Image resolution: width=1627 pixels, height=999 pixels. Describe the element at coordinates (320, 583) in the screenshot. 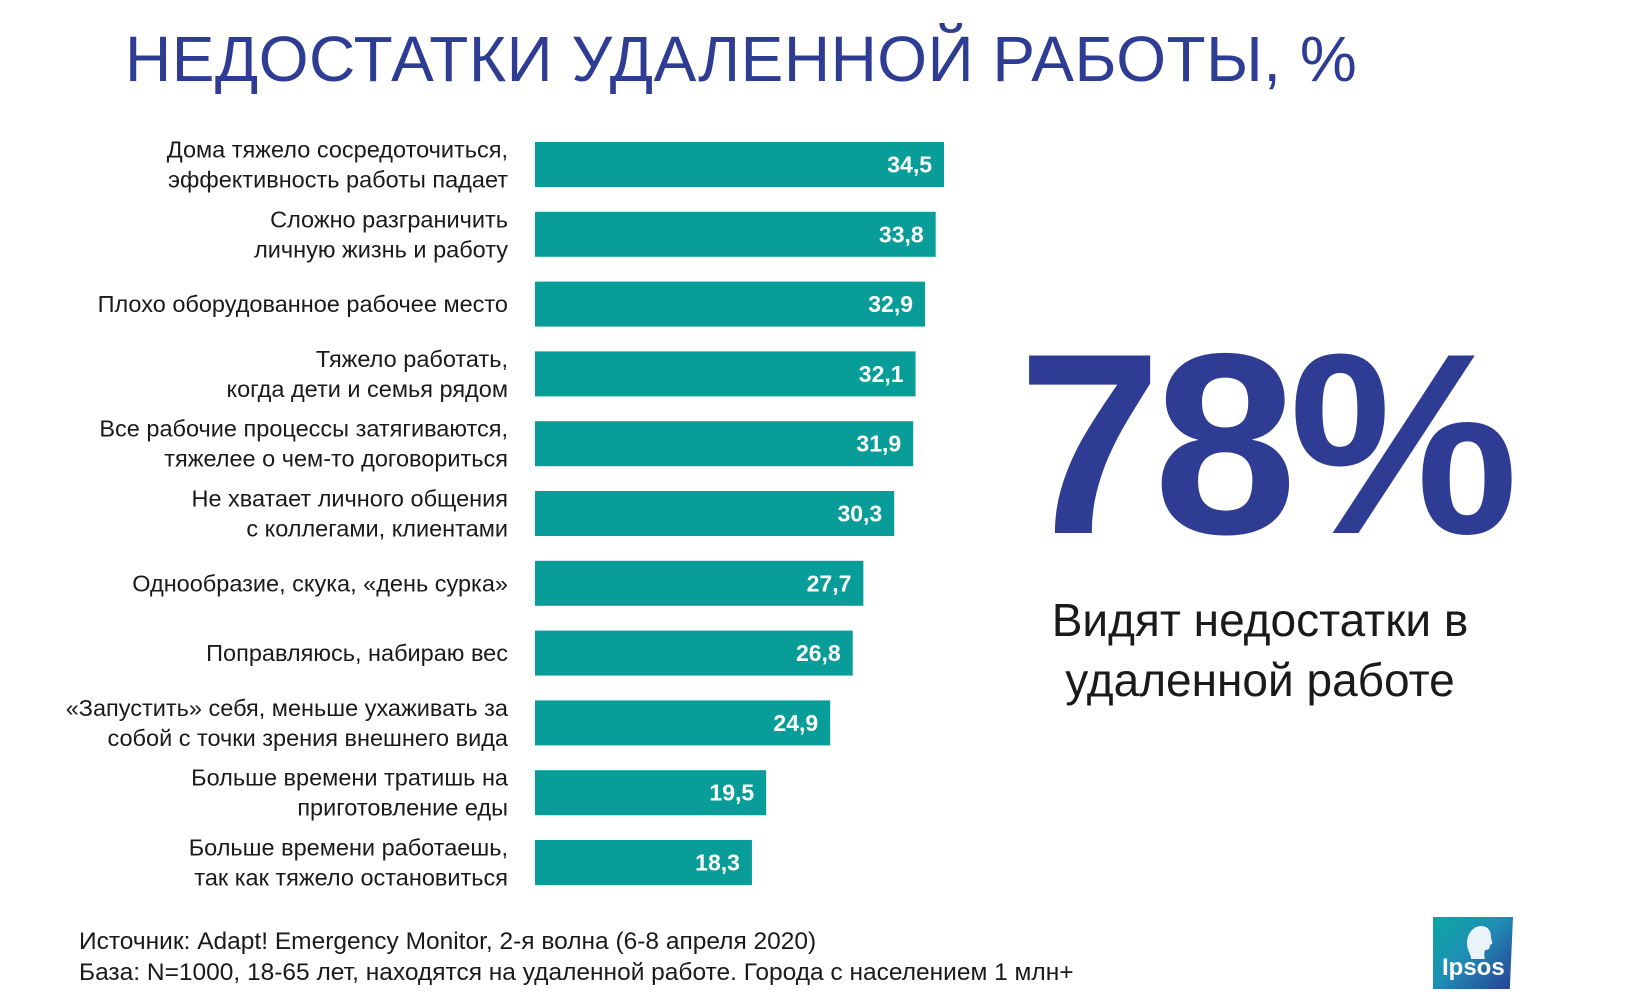

I see `category-label-7-line-1: Однообразие, скука, «день сурка»` at that location.